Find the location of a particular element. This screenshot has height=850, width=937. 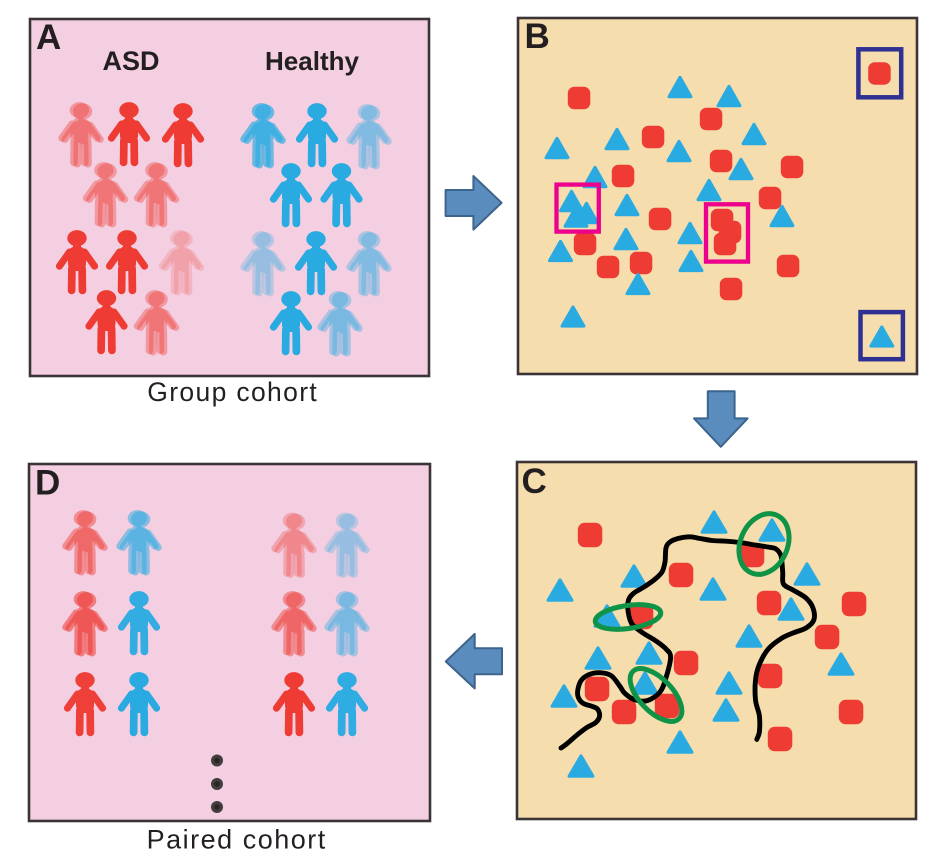

svg-text: Healthy is located at coordinates (312, 61).